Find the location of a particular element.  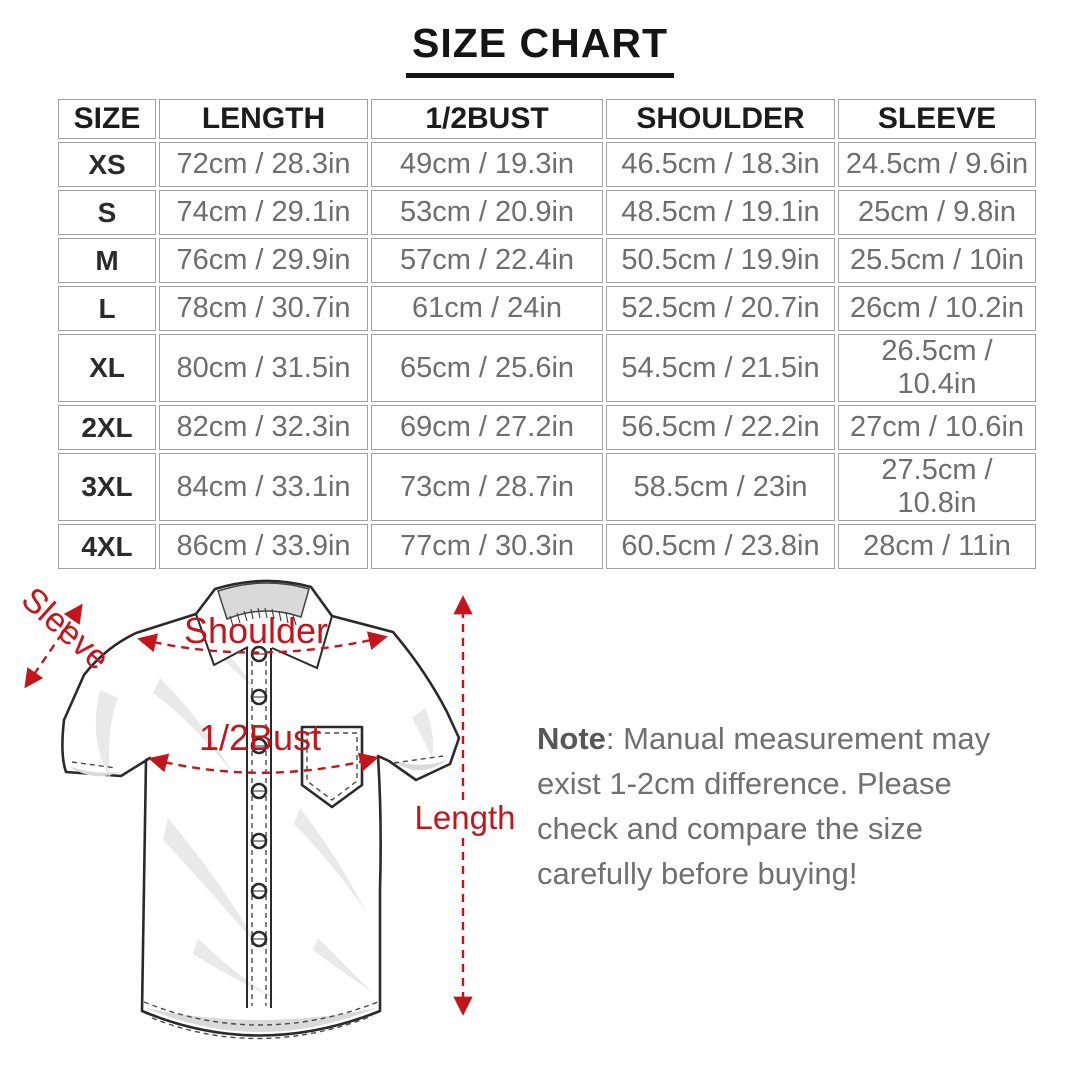

size-cell: 4XL is located at coordinates (107, 546).